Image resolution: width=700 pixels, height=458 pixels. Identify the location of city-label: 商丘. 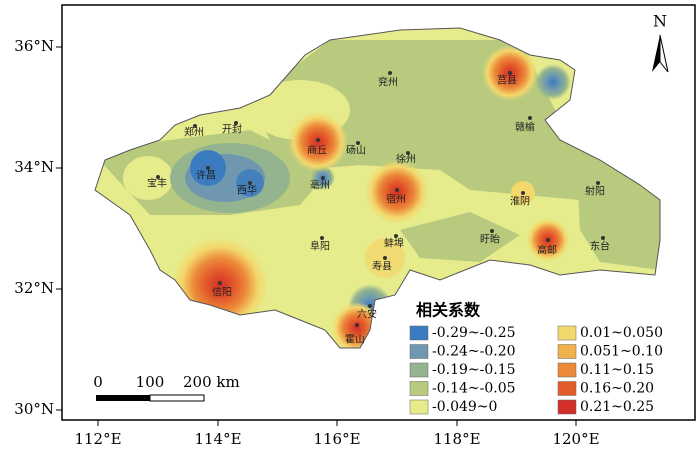
(317, 150).